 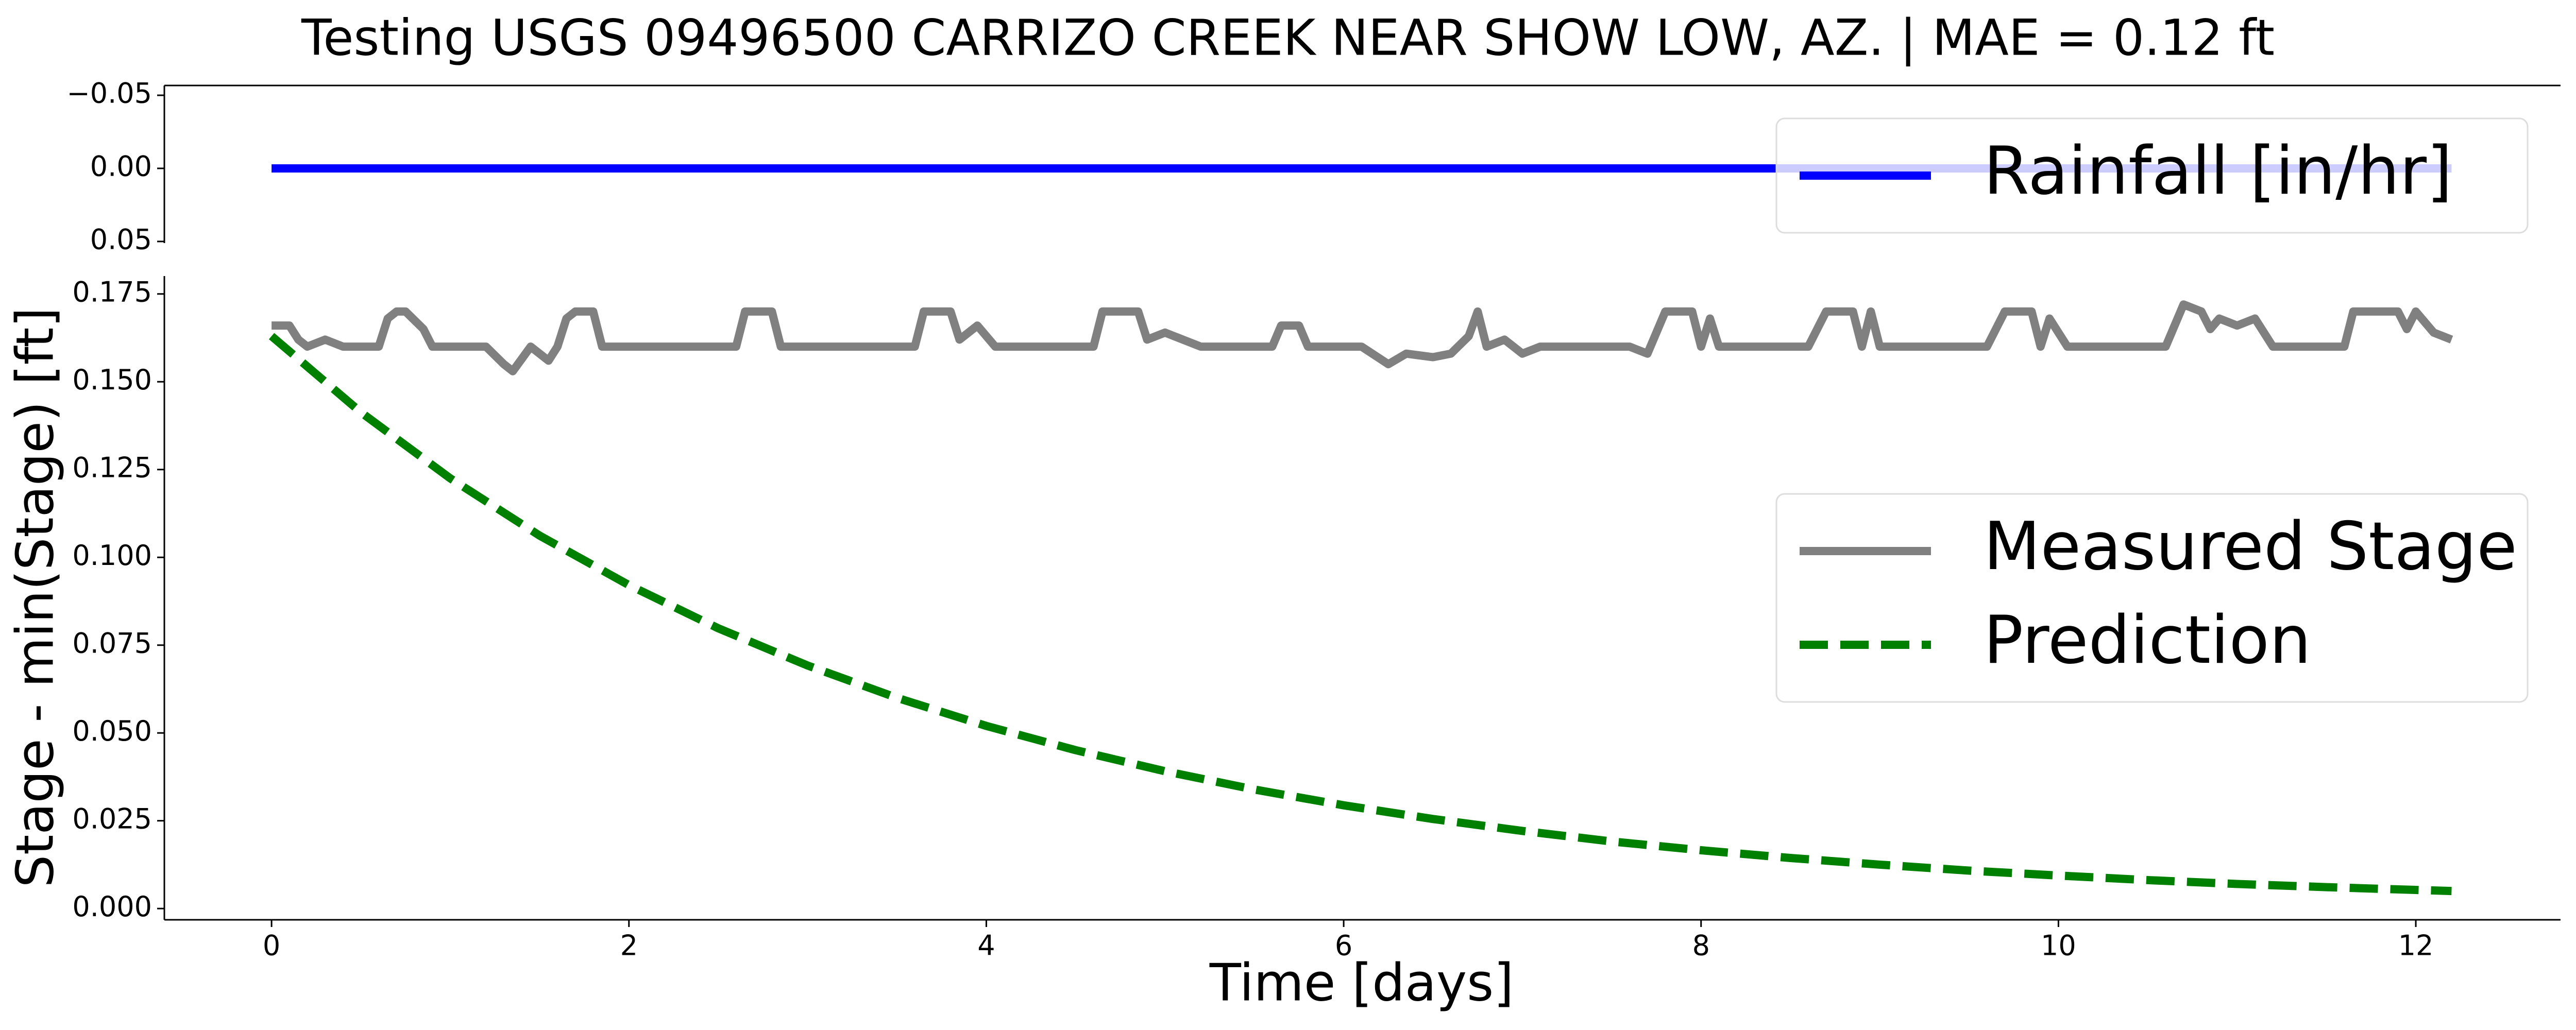 What do you see at coordinates (2218, 171) in the screenshot?
I see `legend-label: Rainfall [in/hr]` at bounding box center [2218, 171].